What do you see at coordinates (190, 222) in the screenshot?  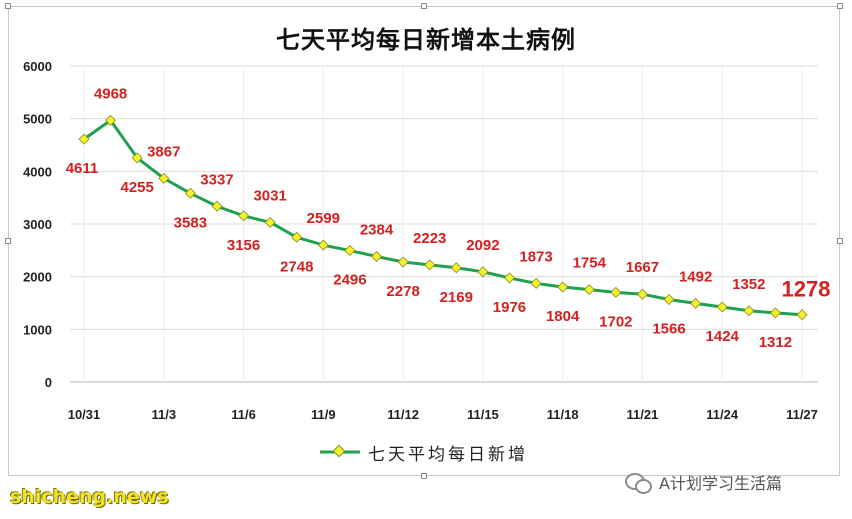 I see `data-label: 3583` at bounding box center [190, 222].